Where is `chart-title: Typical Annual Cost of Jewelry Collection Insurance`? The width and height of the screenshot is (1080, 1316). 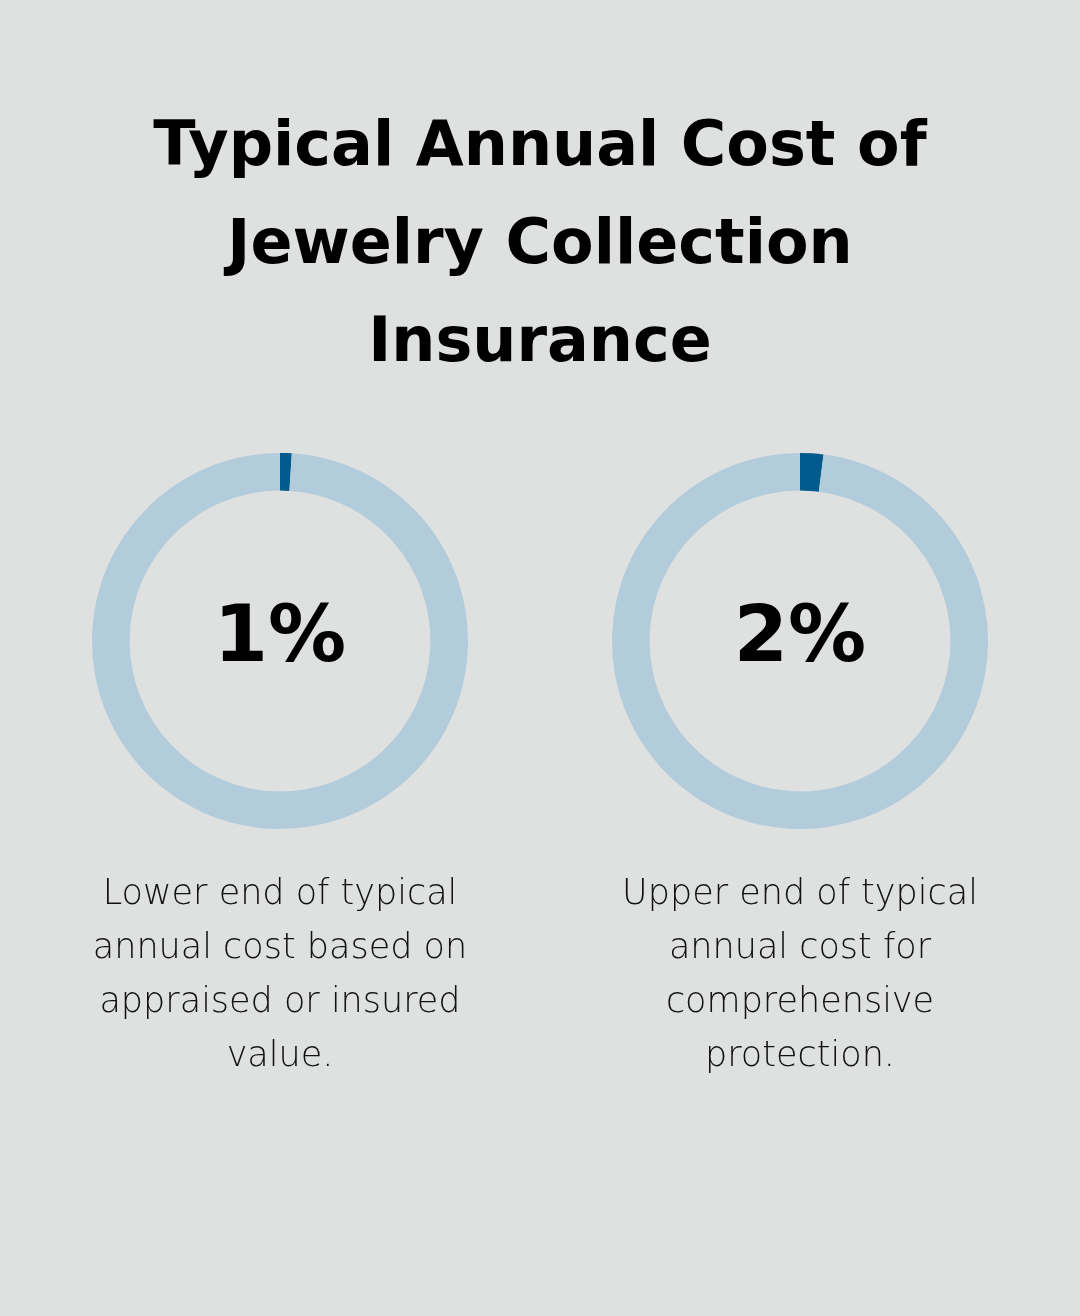 chart-title: Typical Annual Cost of Jewelry Collection Insurance is located at coordinates (540, 242).